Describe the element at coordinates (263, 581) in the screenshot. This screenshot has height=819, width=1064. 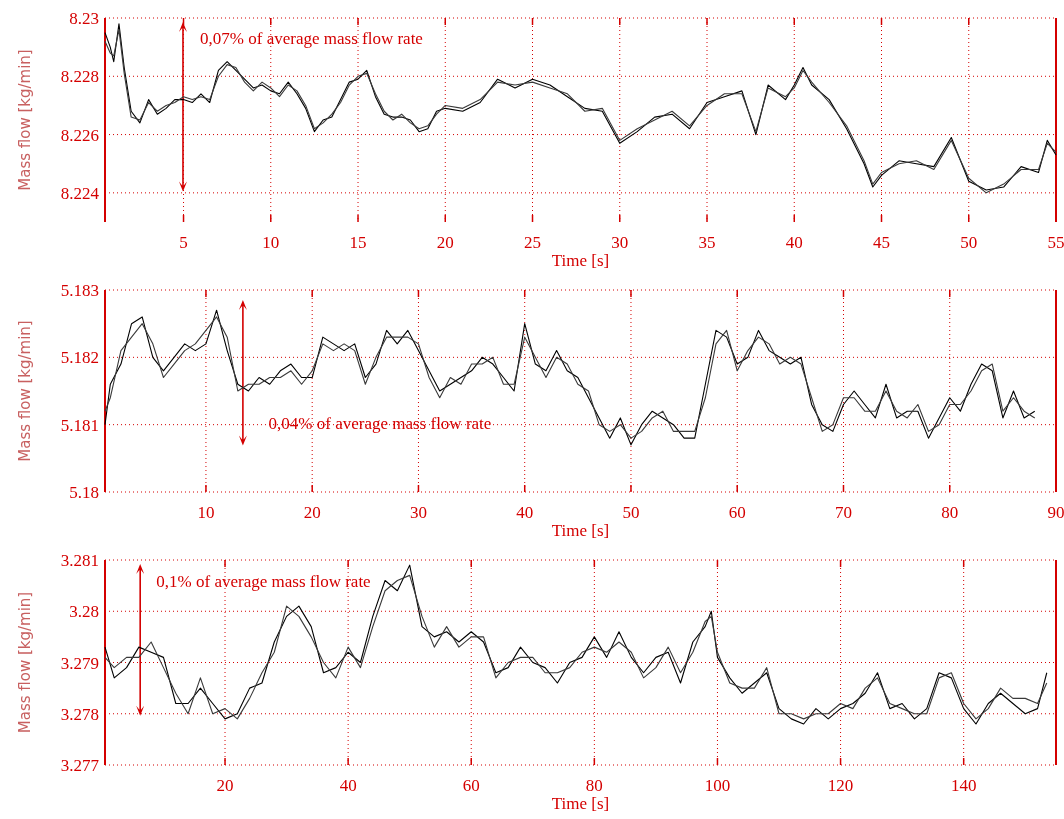
I see `annotation: 0,1% of average mass flow rate` at that location.